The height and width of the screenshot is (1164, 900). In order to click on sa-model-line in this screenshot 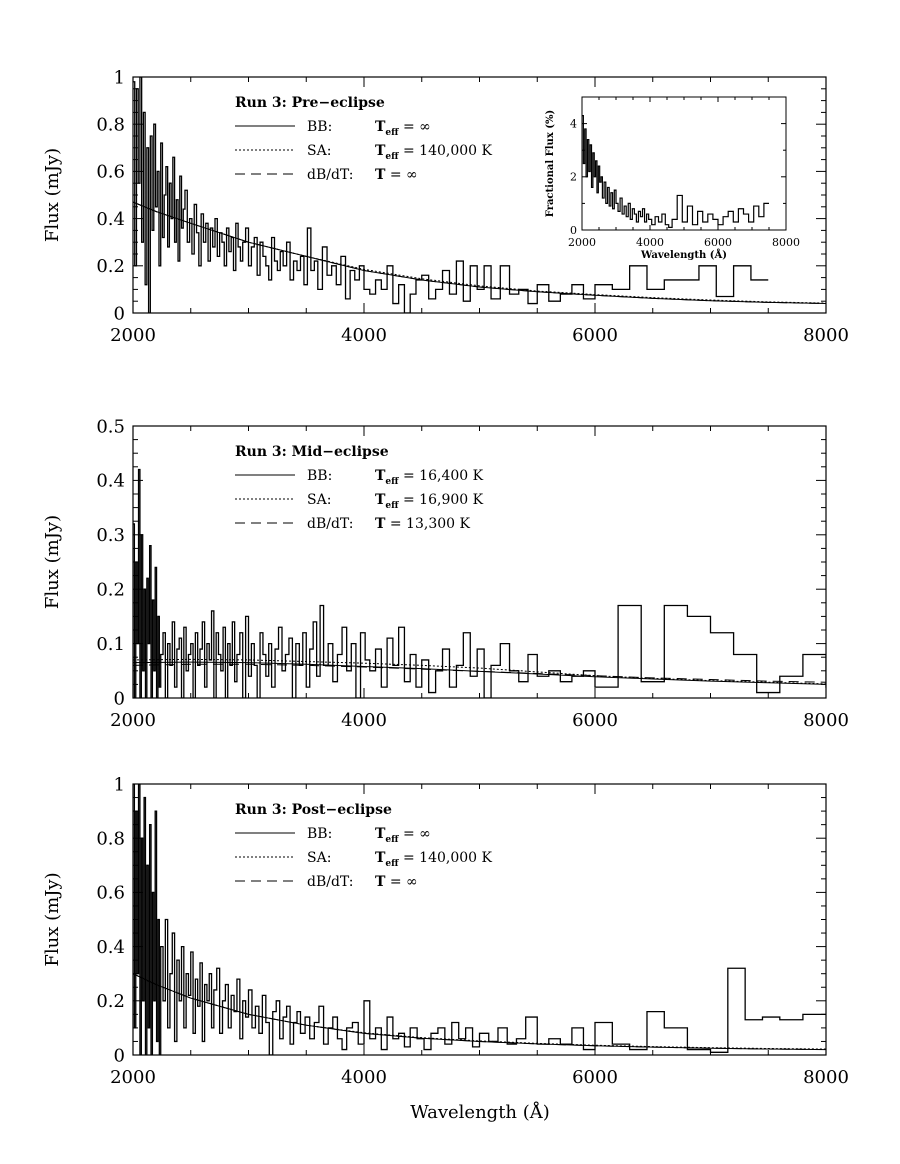, I will do `click(479, 252)`.